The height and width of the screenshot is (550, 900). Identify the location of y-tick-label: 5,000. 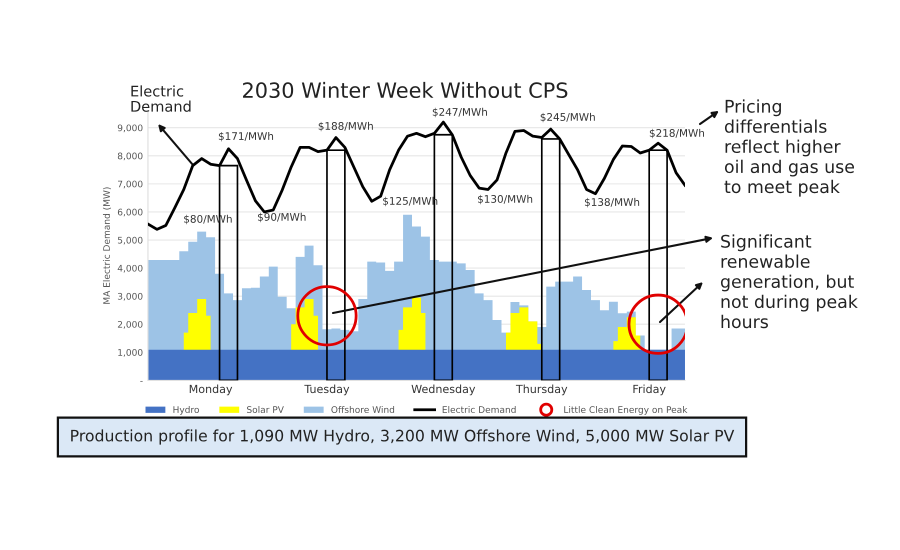
(130, 240).